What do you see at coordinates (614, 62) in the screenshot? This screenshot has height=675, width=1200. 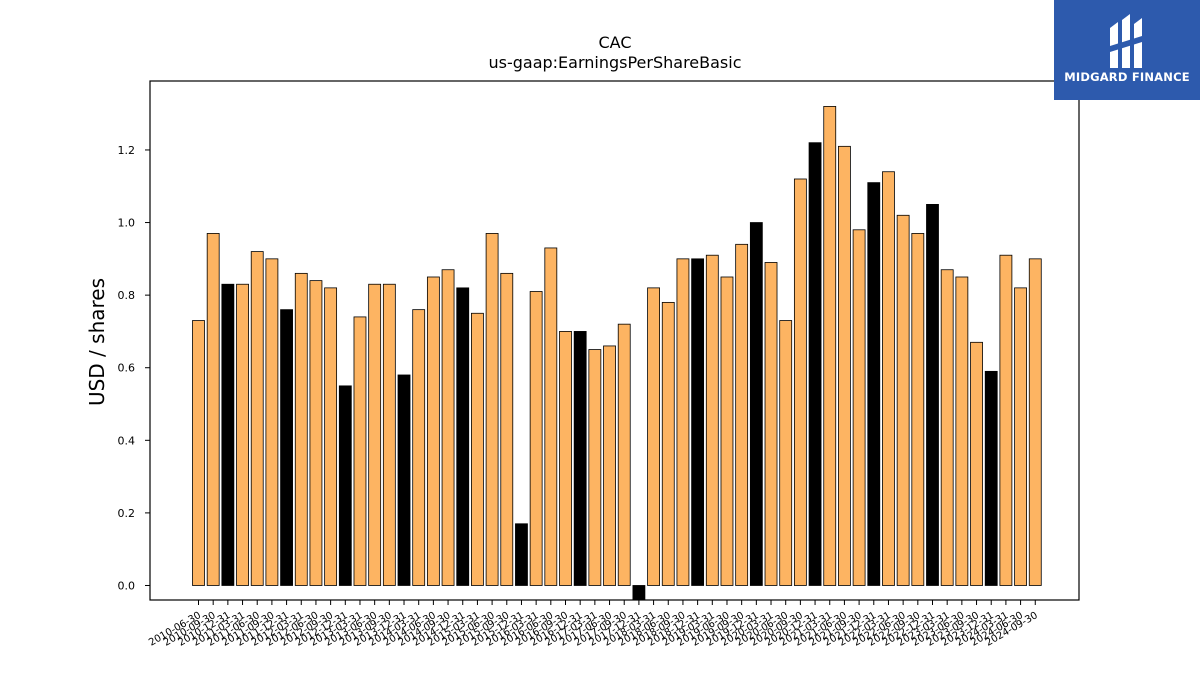 I see `chart-subtitle: us-gaap:EarningsPerShareBasic` at bounding box center [614, 62].